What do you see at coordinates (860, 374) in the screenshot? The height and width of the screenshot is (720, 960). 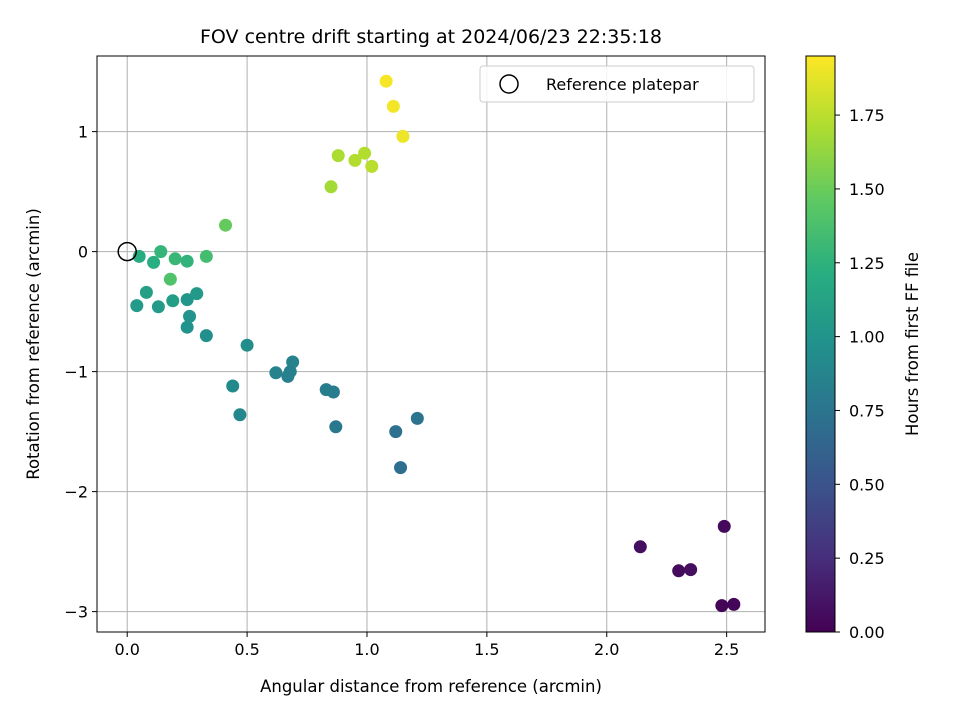 I see `colorbar-ticks: 0.00 0.25 0.50 0.75 1.00 1.25 1.50 1.75` at bounding box center [860, 374].